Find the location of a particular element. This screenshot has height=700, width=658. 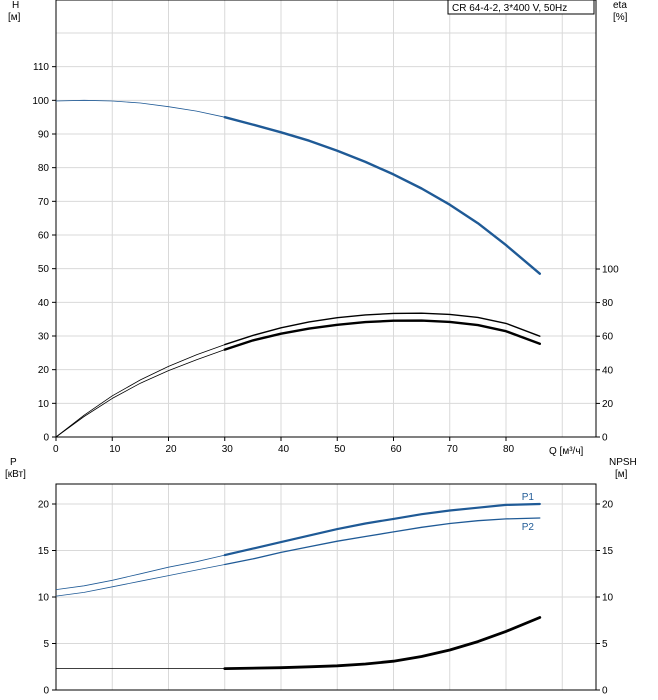

x-tick-label: 50 is located at coordinates (340, 449).